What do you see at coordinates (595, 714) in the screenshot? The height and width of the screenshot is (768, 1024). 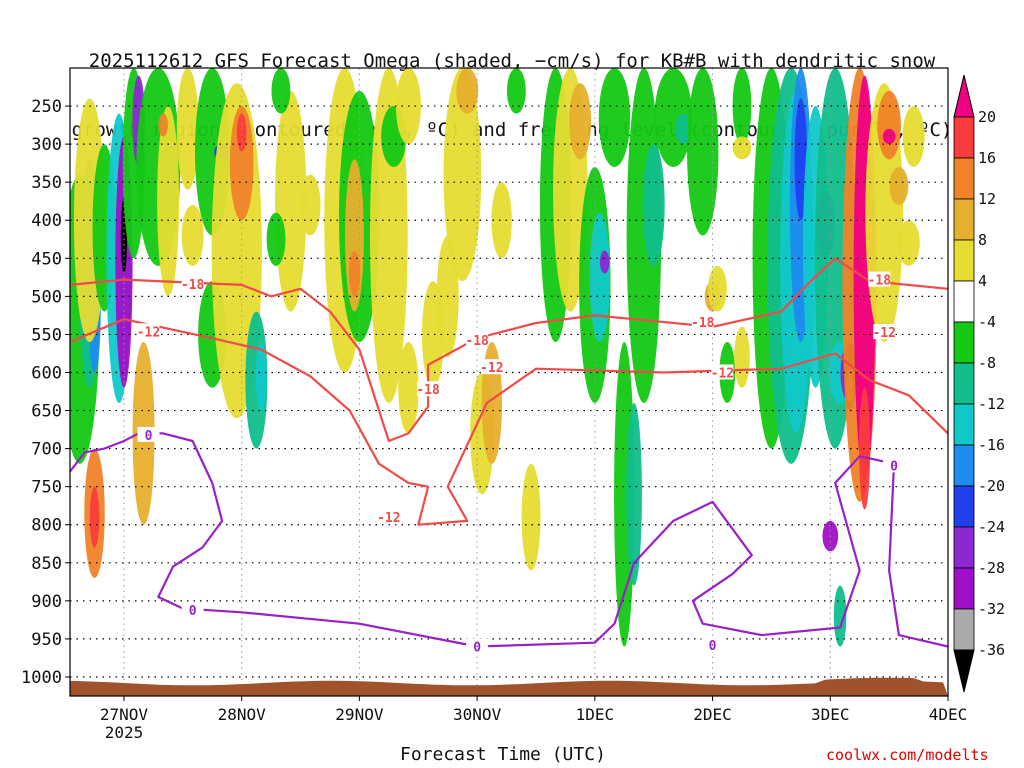 I see `x-tick-label-1DEC: 1DEC` at bounding box center [595, 714].